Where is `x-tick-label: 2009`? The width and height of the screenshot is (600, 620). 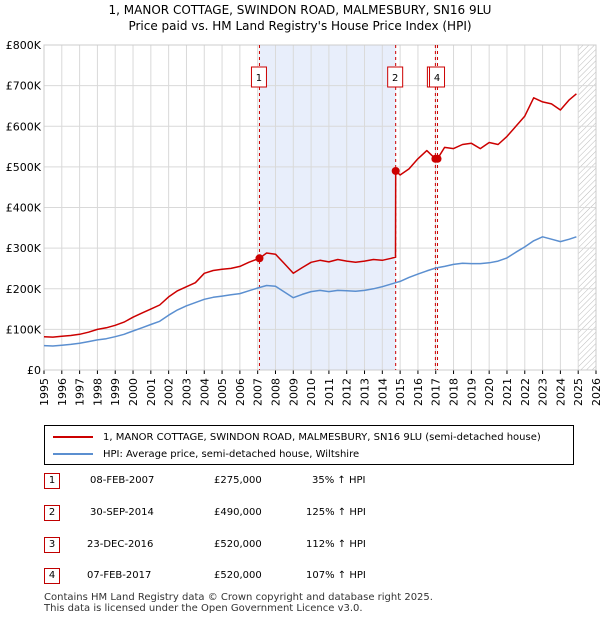
x-tick-label: 2009 is located at coordinates (293, 392).